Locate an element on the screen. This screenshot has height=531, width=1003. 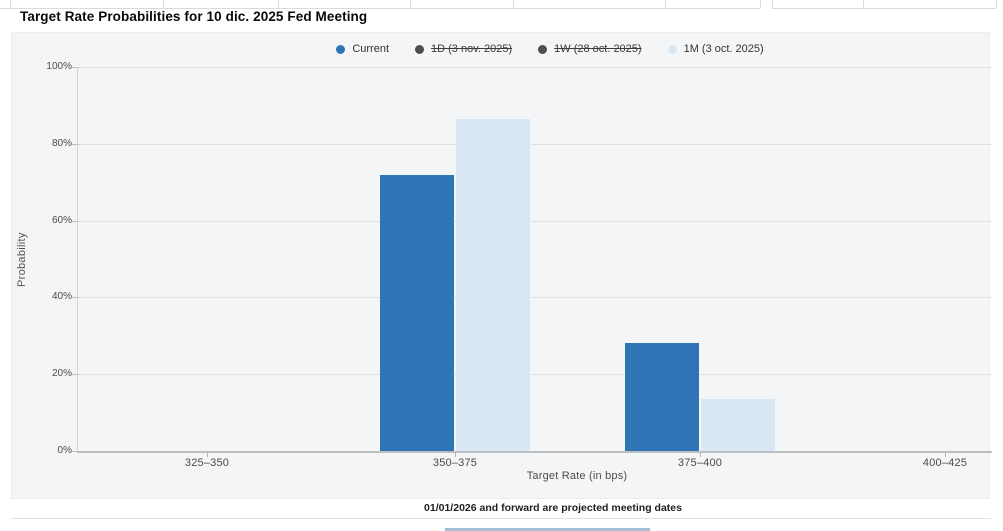
y-tick-label: 80% is located at coordinates (61, 143).